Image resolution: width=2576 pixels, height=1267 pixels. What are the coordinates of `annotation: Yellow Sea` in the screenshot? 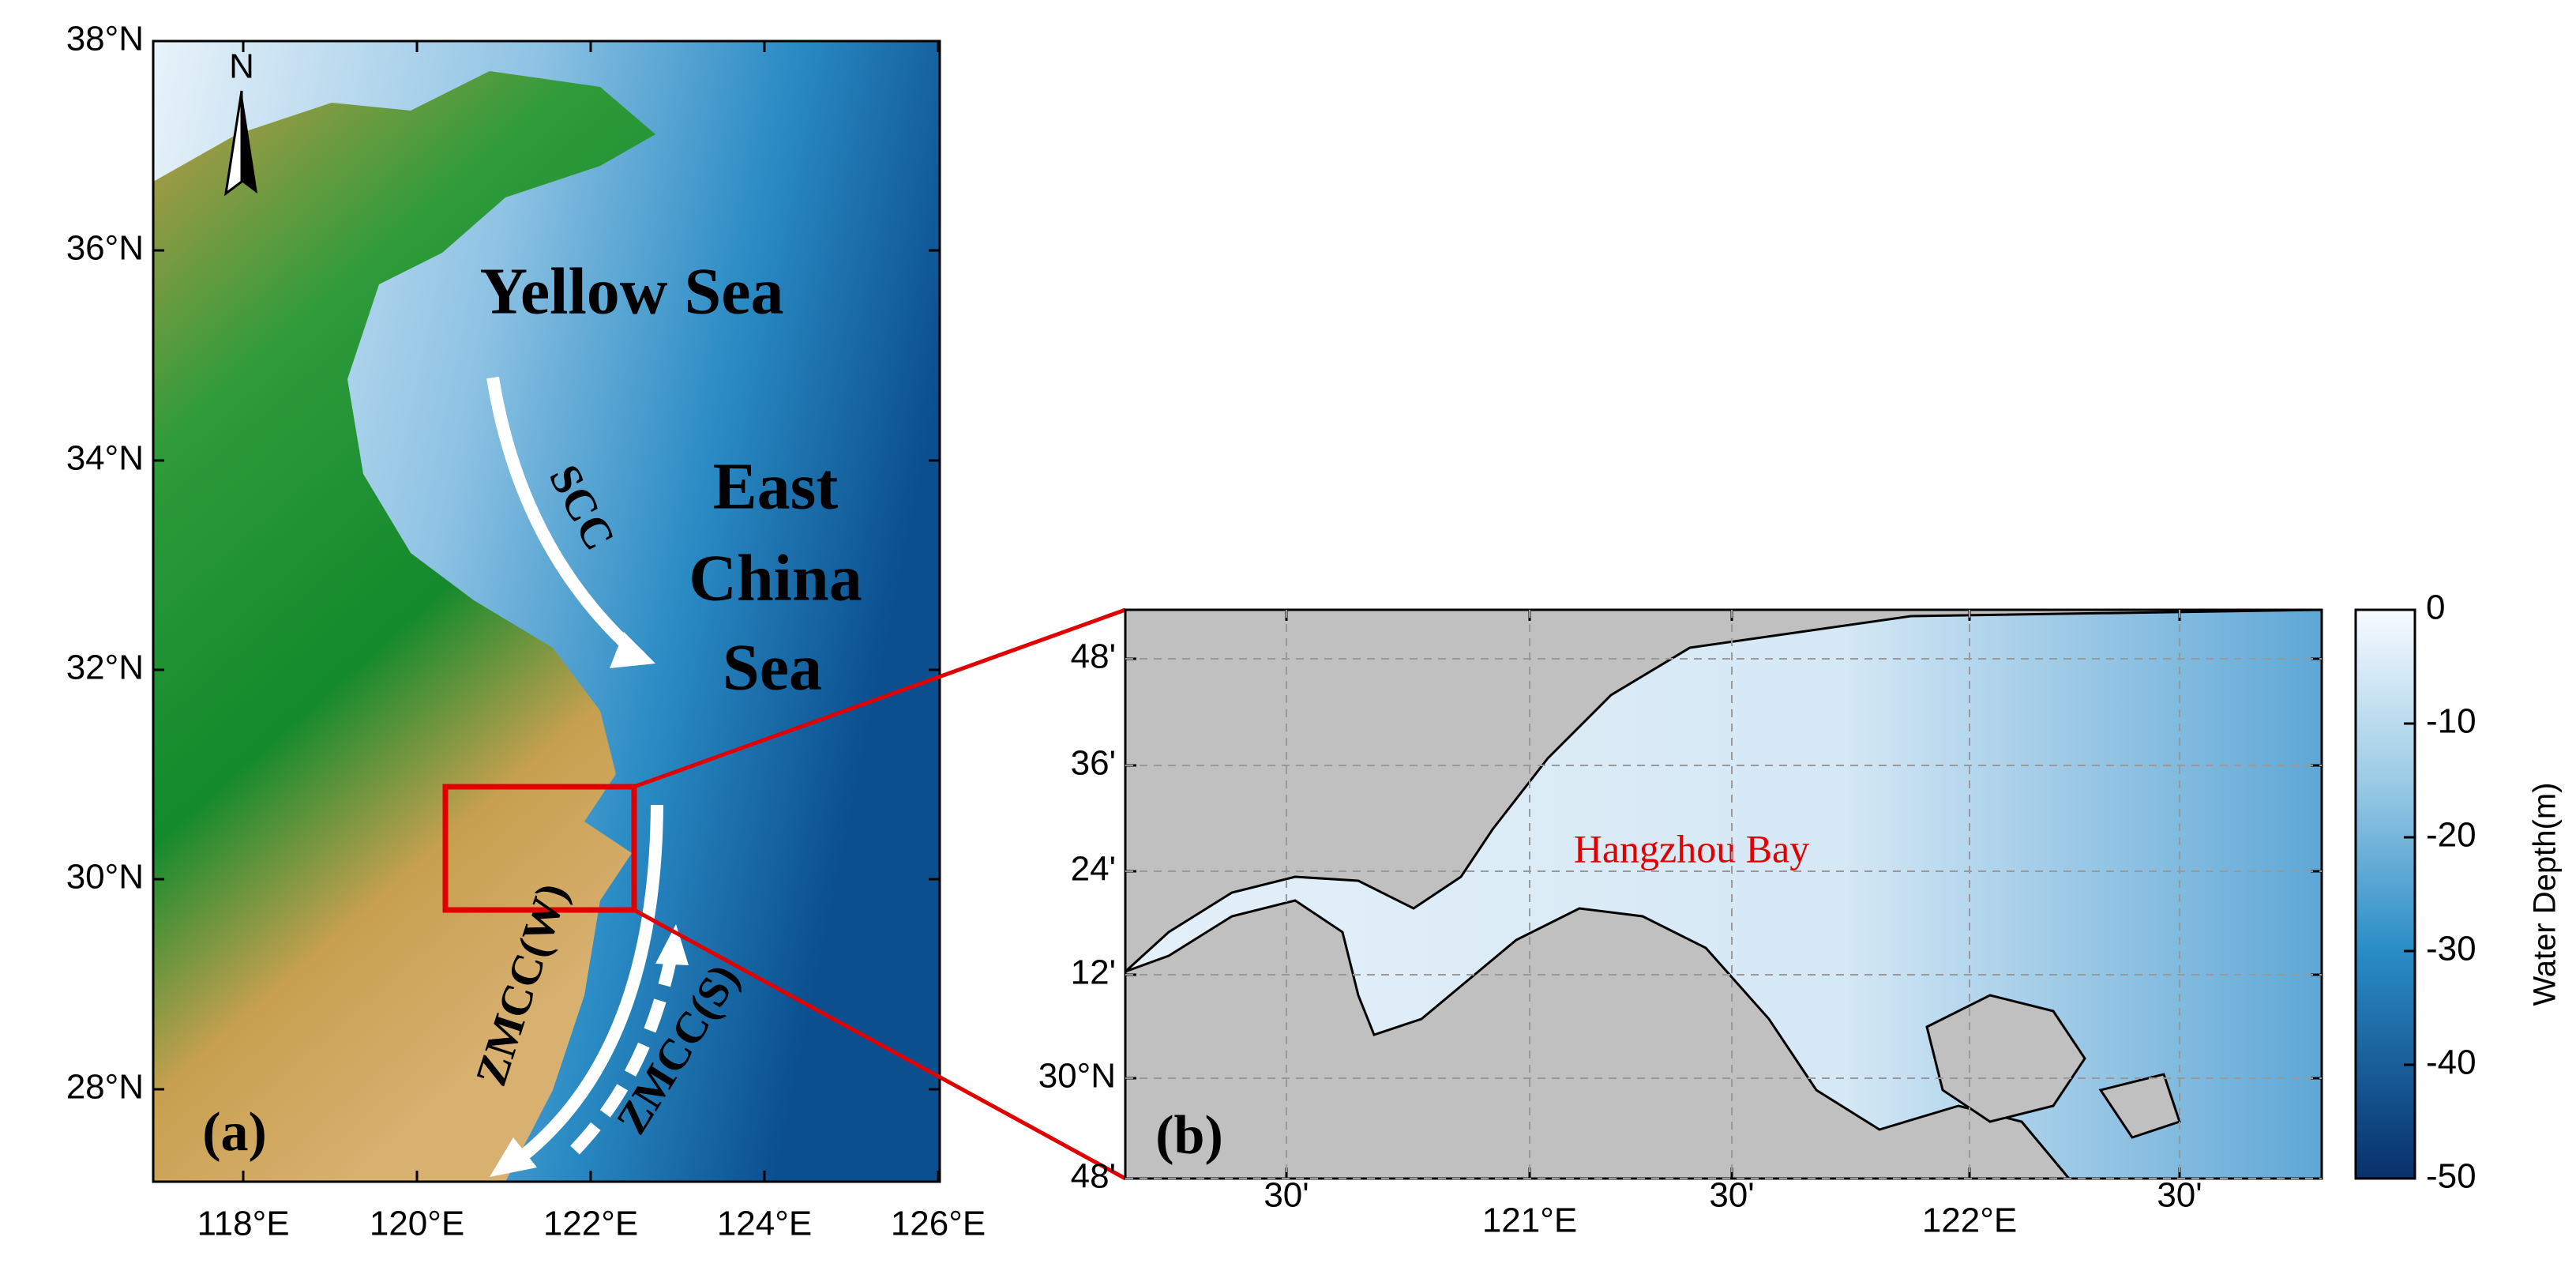 It's located at (632, 291).